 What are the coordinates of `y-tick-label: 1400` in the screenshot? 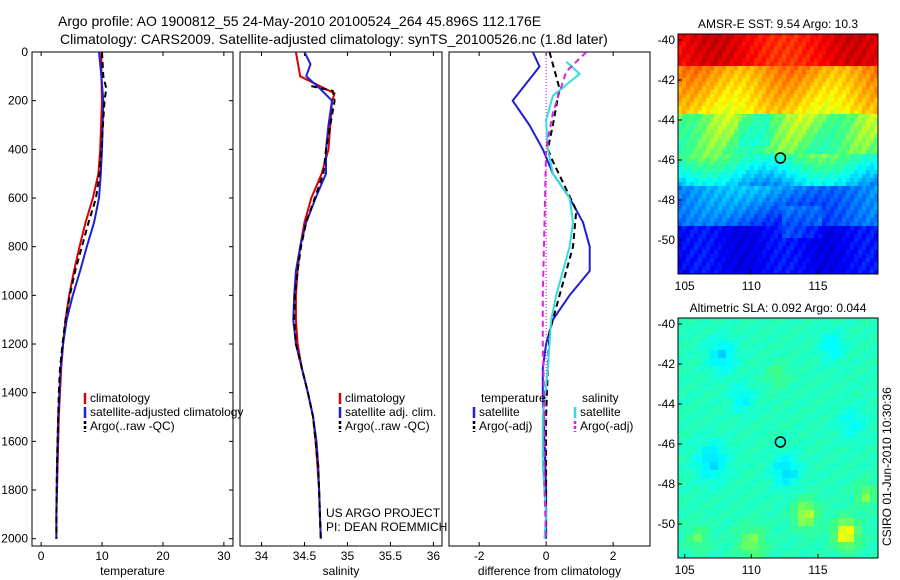 It's located at (14, 393).